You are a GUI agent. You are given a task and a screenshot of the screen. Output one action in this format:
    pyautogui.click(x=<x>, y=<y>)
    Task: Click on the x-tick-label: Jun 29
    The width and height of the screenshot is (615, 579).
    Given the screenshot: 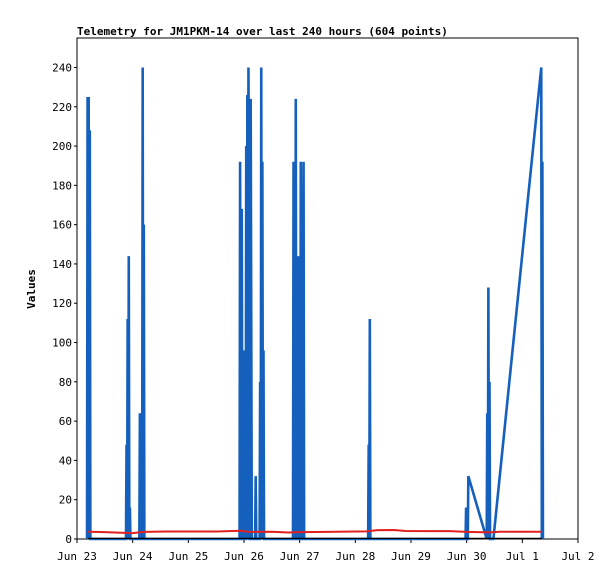 What is the action you would take?
    pyautogui.click(x=411, y=556)
    